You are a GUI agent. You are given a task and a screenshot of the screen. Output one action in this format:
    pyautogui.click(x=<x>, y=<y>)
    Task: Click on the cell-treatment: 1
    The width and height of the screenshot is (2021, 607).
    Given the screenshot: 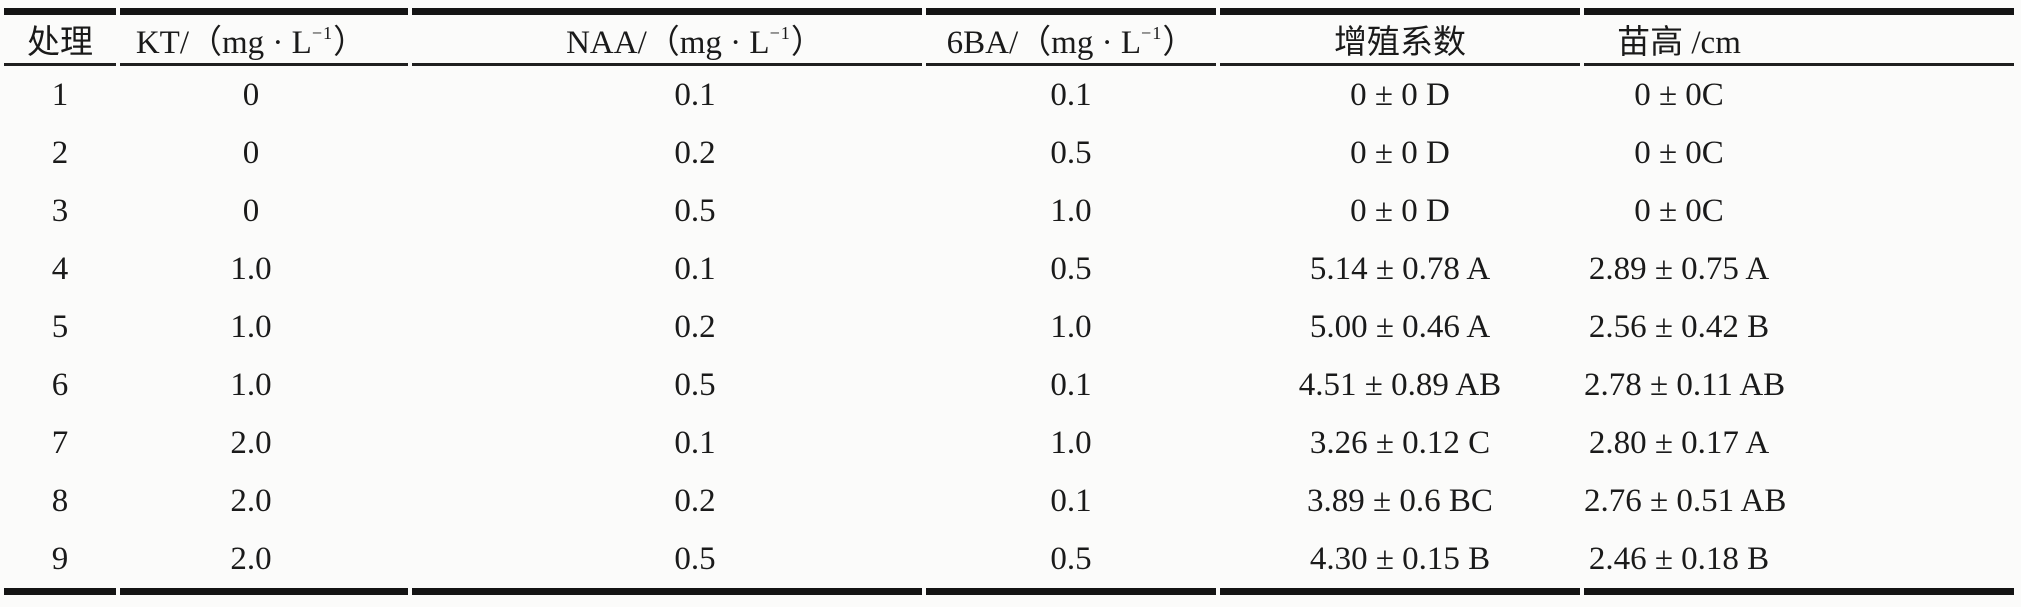 What is the action you would take?
    pyautogui.click(x=60, y=94)
    